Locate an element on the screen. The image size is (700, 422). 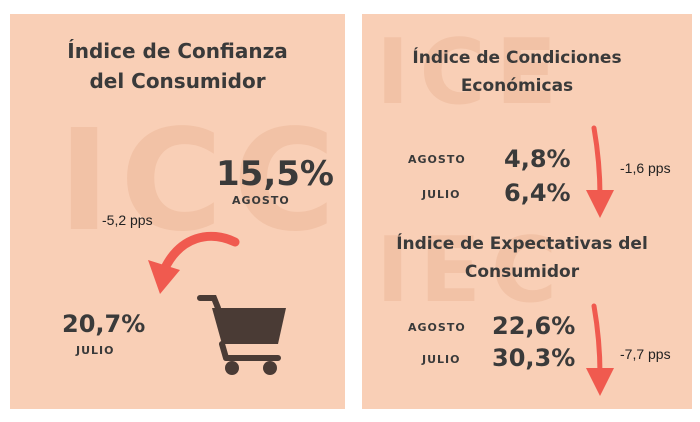
iec-row-julio-value: 30,3% is located at coordinates (534, 358).